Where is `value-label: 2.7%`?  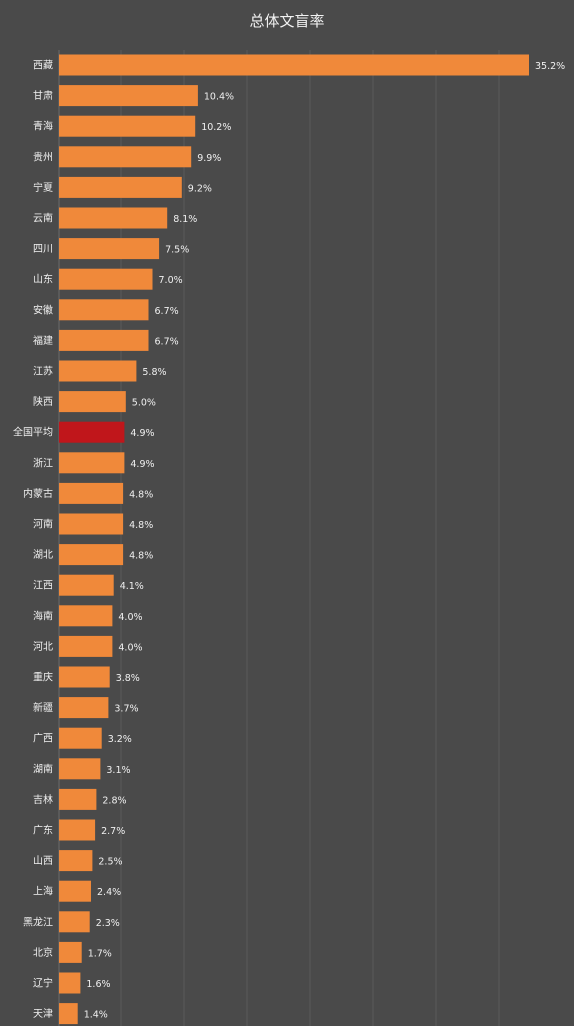 value-label: 2.7% is located at coordinates (113, 831).